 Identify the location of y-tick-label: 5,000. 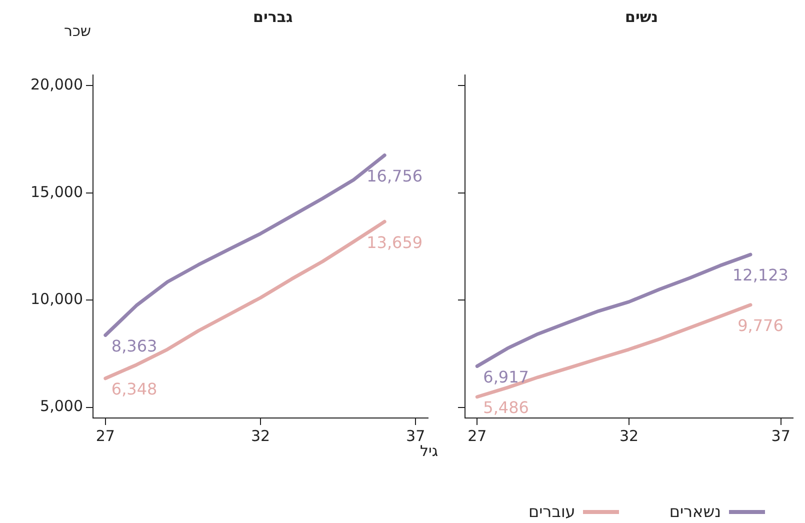
(61, 406).